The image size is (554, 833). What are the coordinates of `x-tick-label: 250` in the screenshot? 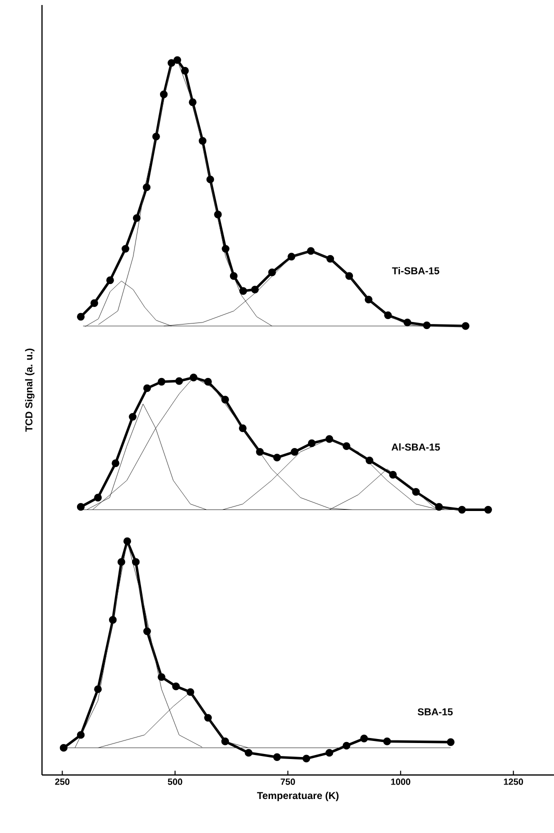 It's located at (62, 781).